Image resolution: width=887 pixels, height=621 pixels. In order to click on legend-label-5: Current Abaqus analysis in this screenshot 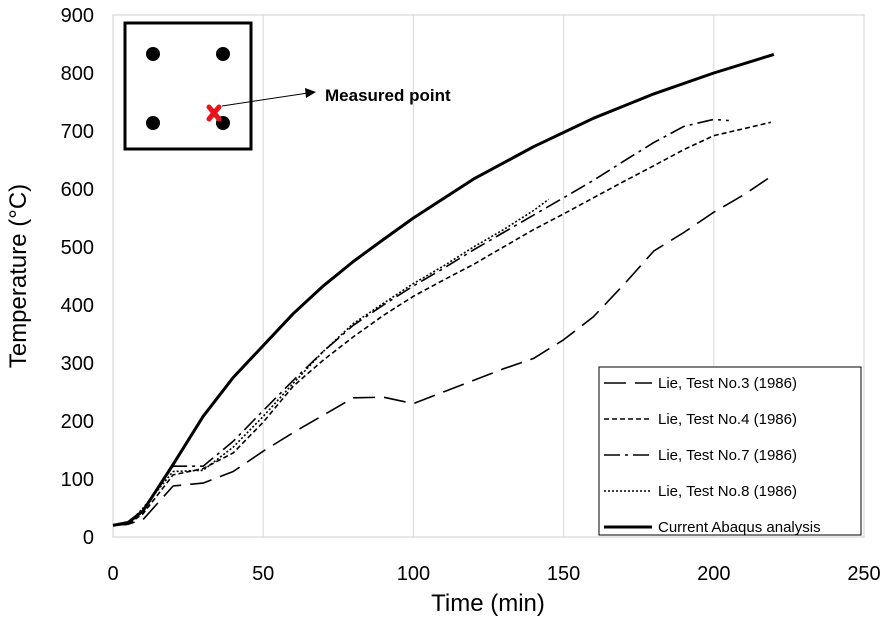, I will do `click(739, 527)`.